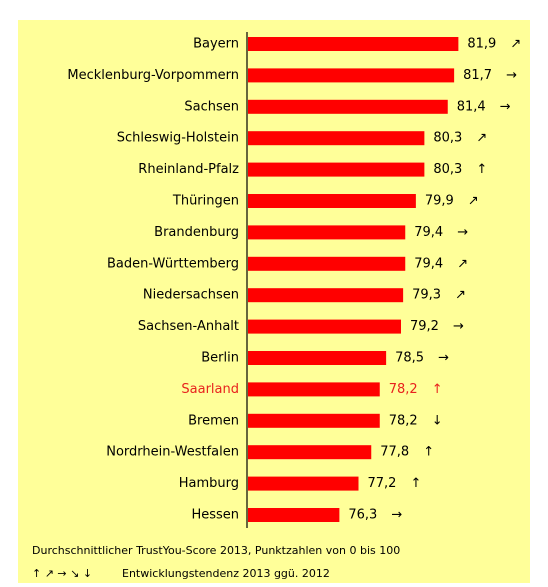  I want to click on y-tick-label: Schleswig-Holstein, so click(178, 138).